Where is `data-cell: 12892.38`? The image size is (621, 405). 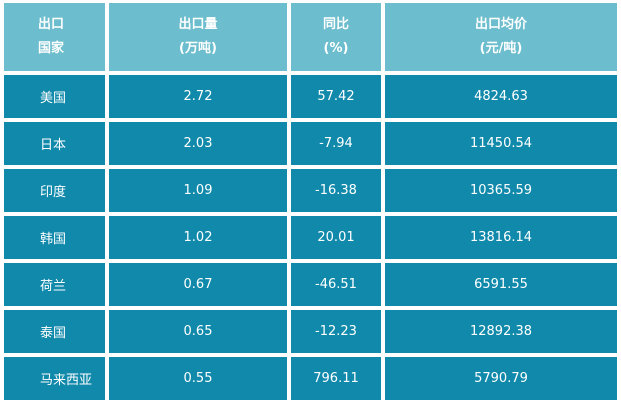
data-cell: 12892.38 is located at coordinates (501, 331).